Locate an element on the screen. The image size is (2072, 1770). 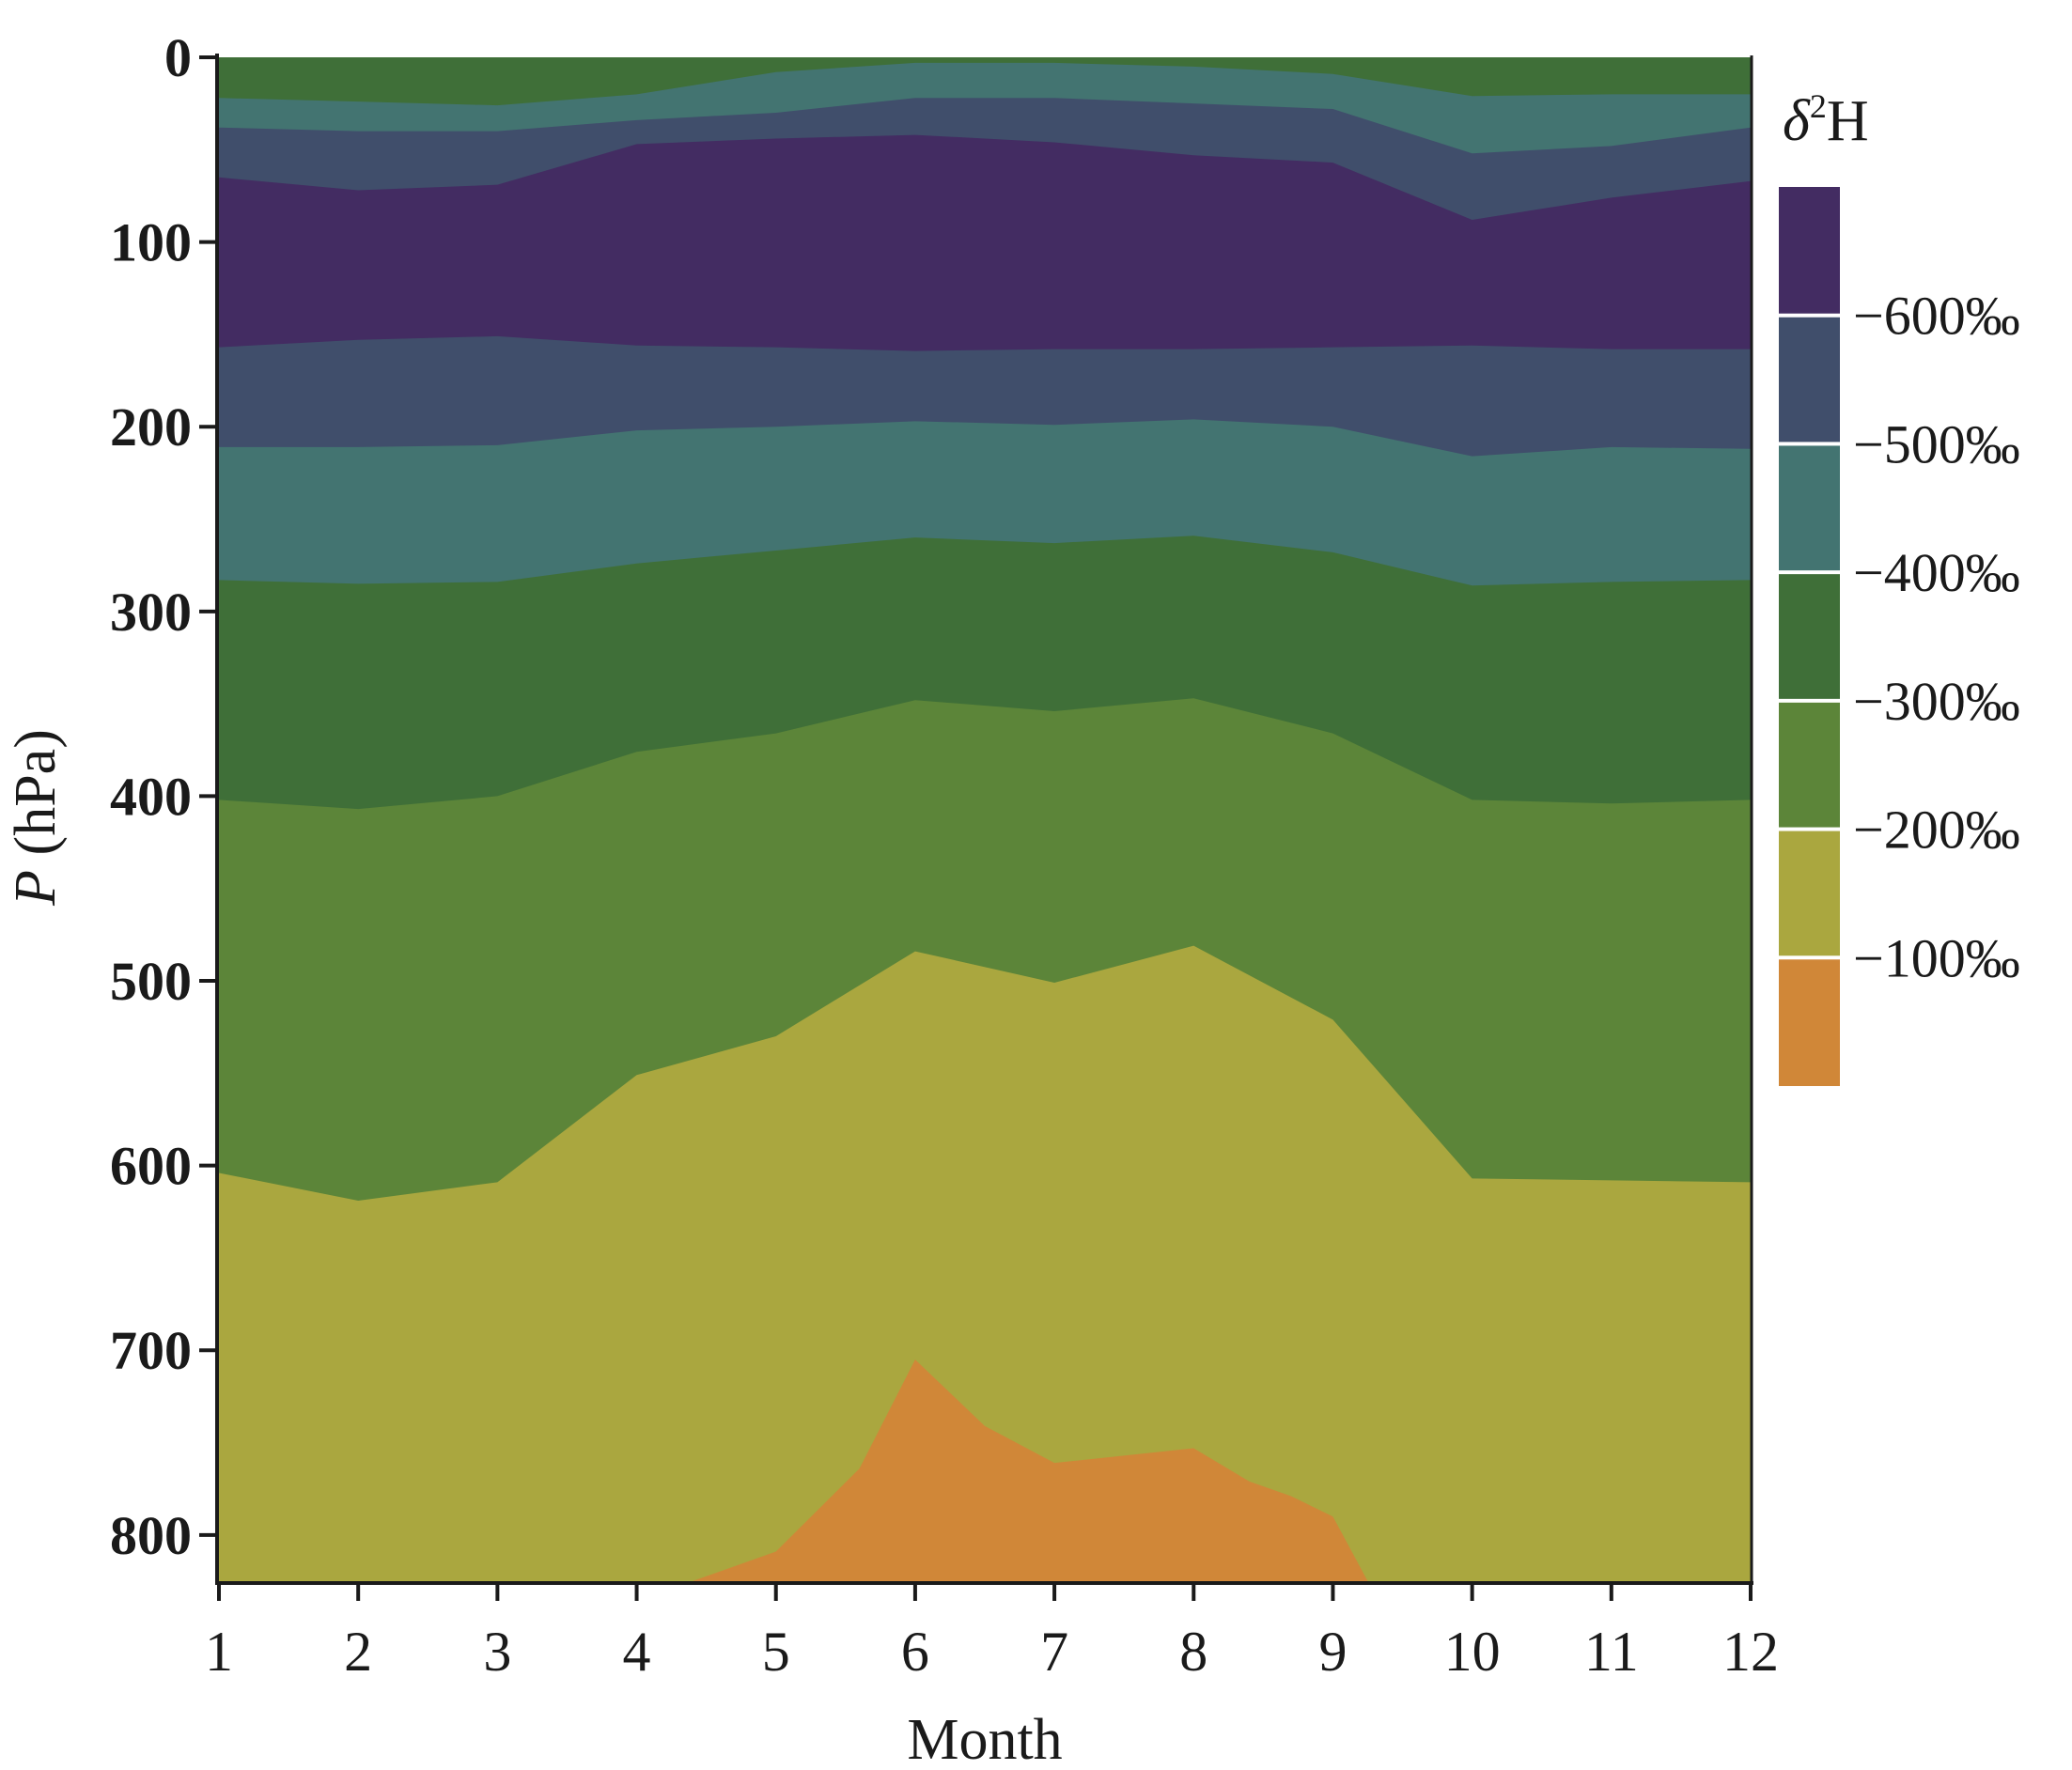
x-tick-label: 6 is located at coordinates (915, 1652).